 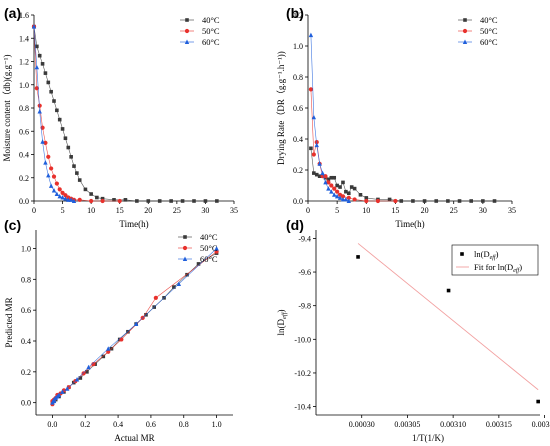 What do you see at coordinates (26, 341) in the screenshot?
I see `y-tick-label: 0.4` at bounding box center [26, 341].